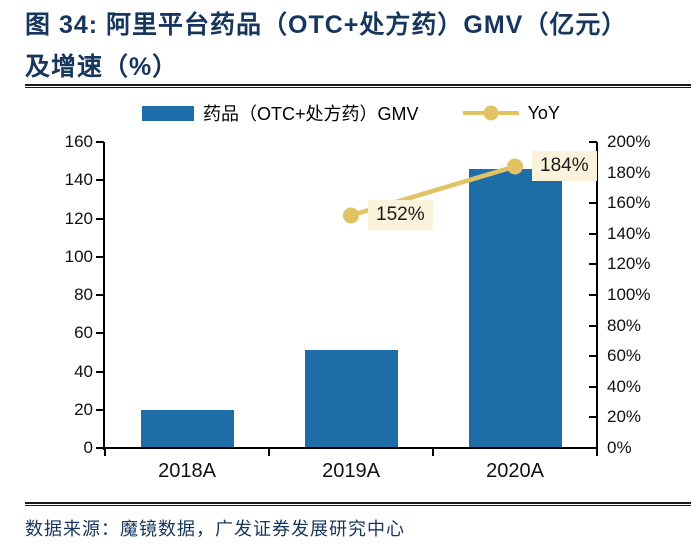  I want to click on x-axis-line, so click(350, 448).